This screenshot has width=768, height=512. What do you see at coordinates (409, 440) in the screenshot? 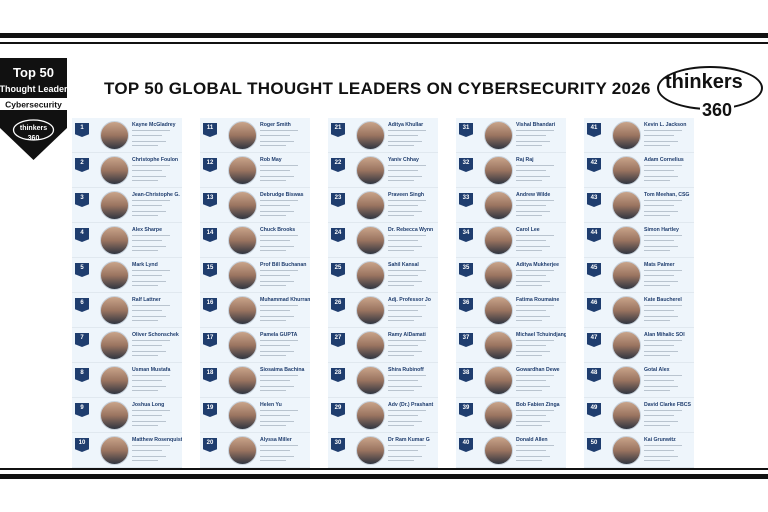
I see `leader-name: Dr Ram Kumar G` at bounding box center [409, 440].